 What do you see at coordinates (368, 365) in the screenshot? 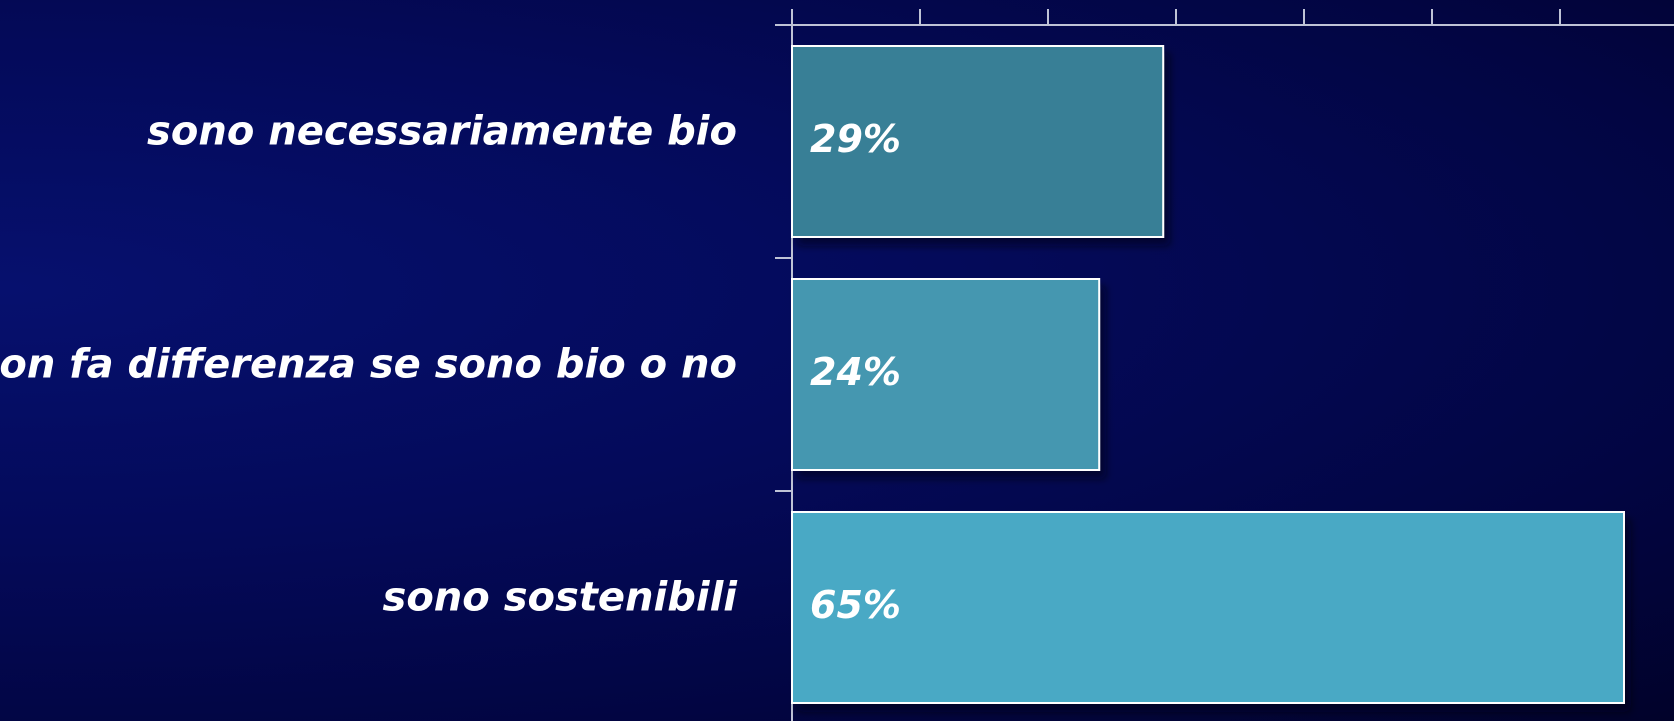
I see `category-label: non fa differenza se sono bio o no` at bounding box center [368, 365].